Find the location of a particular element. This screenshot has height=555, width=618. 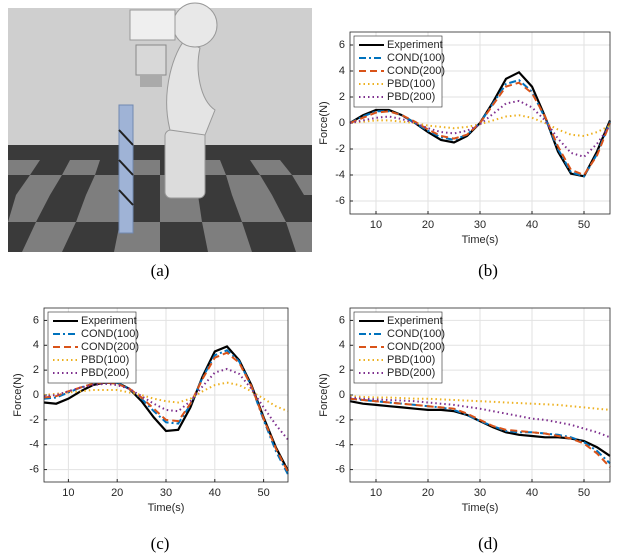

caption: (d) is located at coordinates (488, 543).